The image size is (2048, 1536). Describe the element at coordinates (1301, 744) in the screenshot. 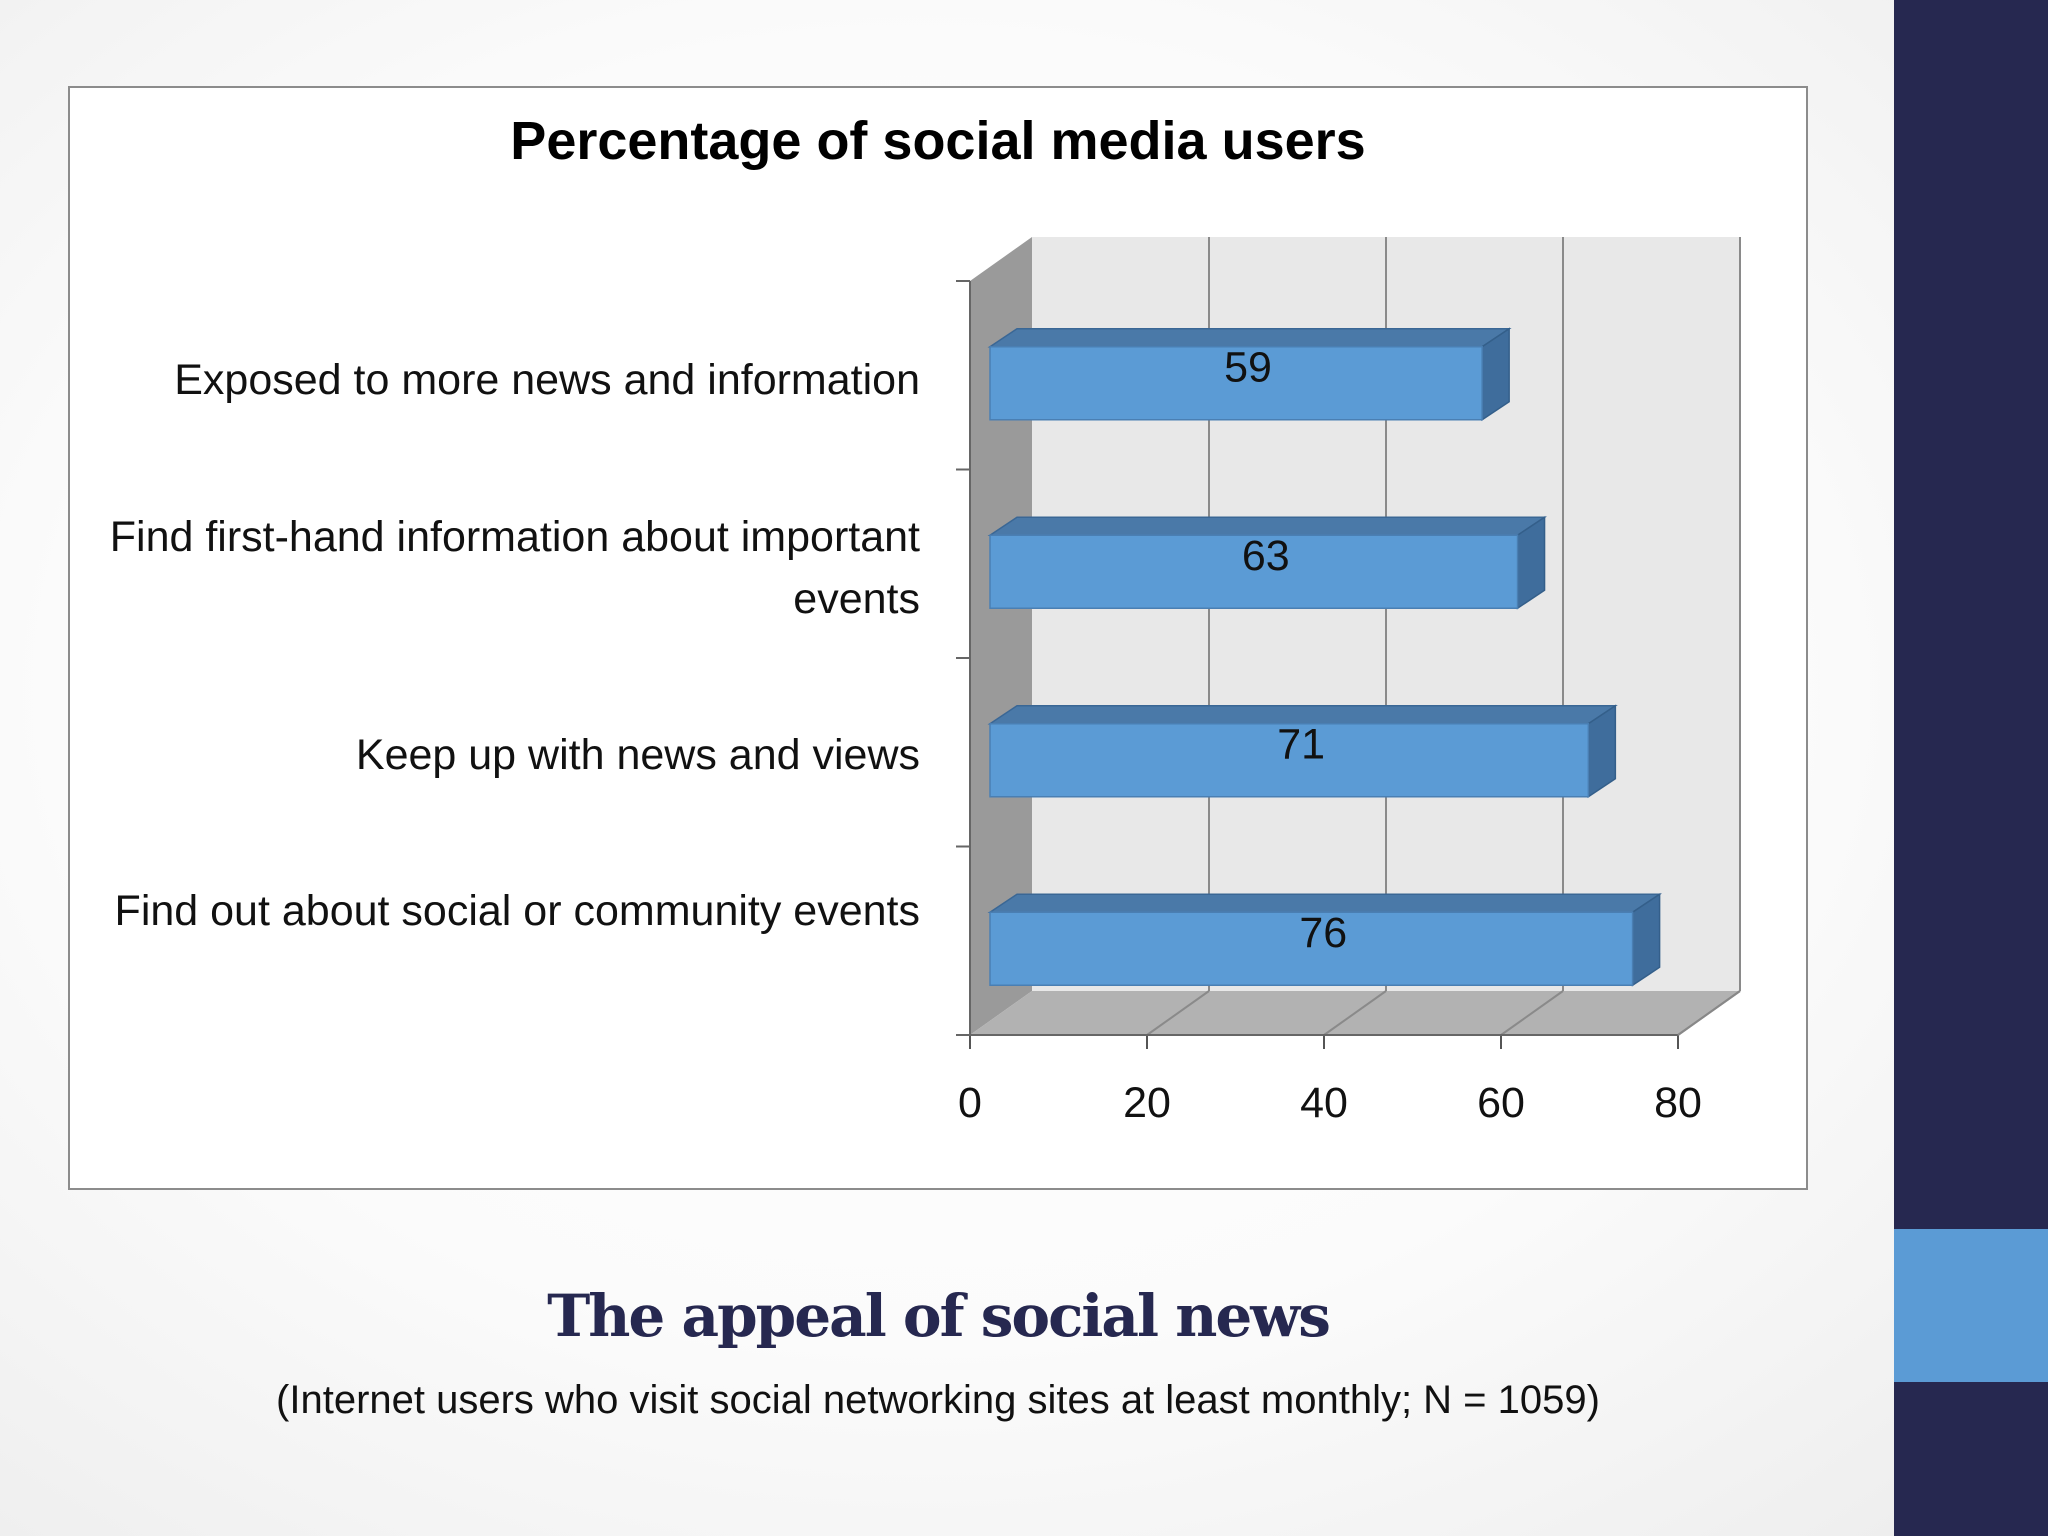

I see `bar-value-label: 71` at that location.